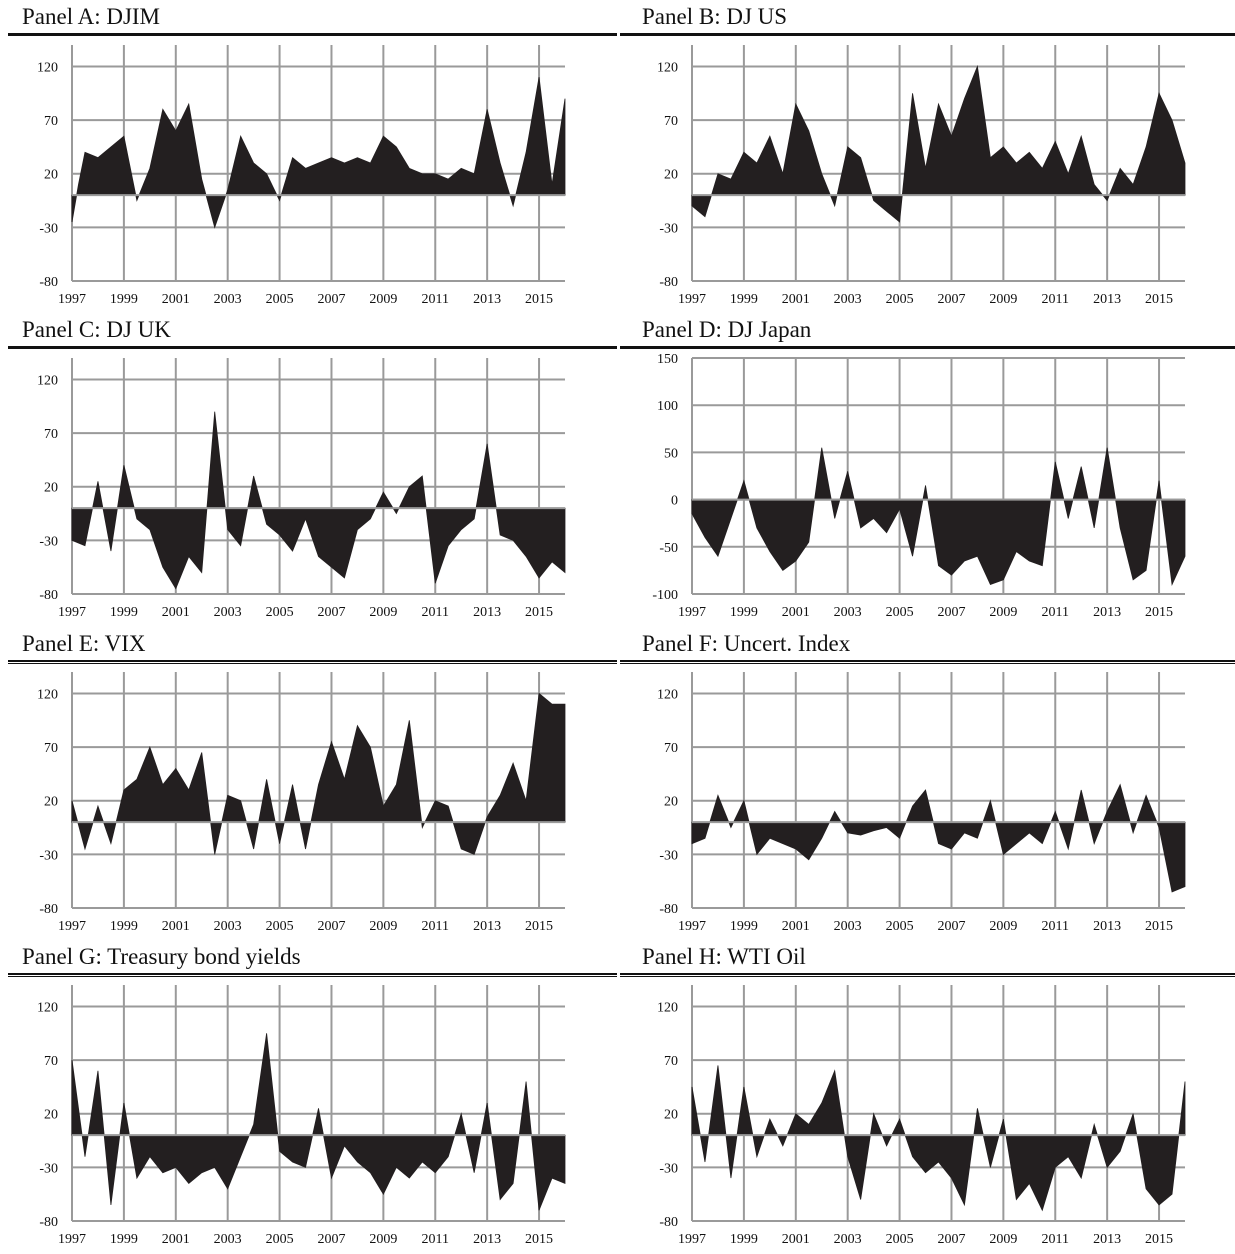  I want to click on y-tick-label: 150, so click(667, 359).